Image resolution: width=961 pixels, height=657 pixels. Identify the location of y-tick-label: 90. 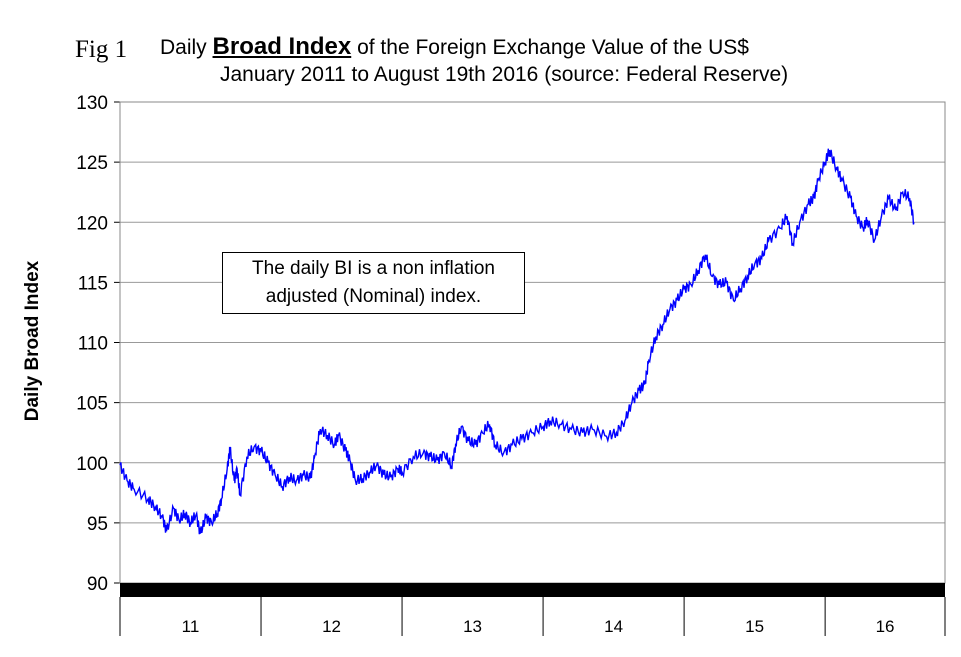
(97, 584).